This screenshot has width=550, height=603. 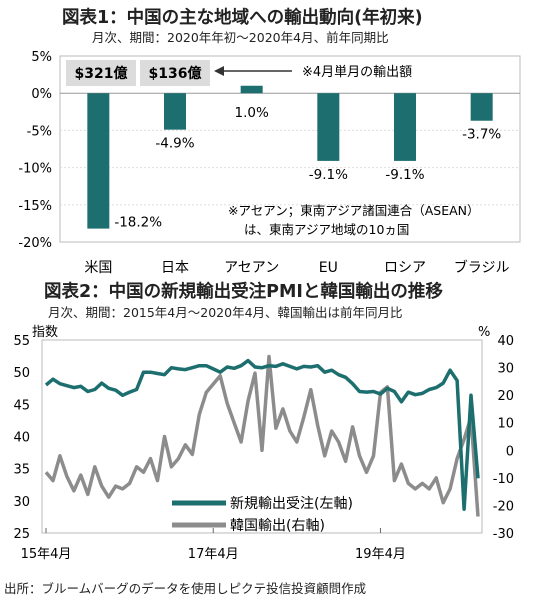 What do you see at coordinates (39, 131) in the screenshot?
I see `fig1-ytick-label: -5%` at bounding box center [39, 131].